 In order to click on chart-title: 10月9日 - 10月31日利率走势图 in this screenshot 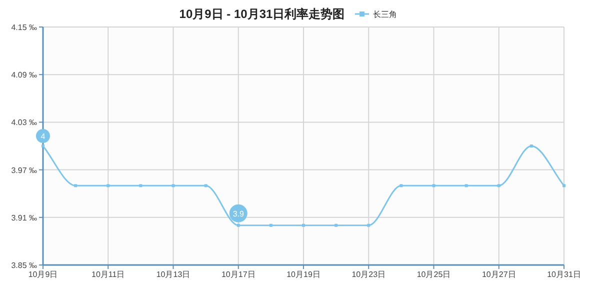, I will do `click(262, 14)`.